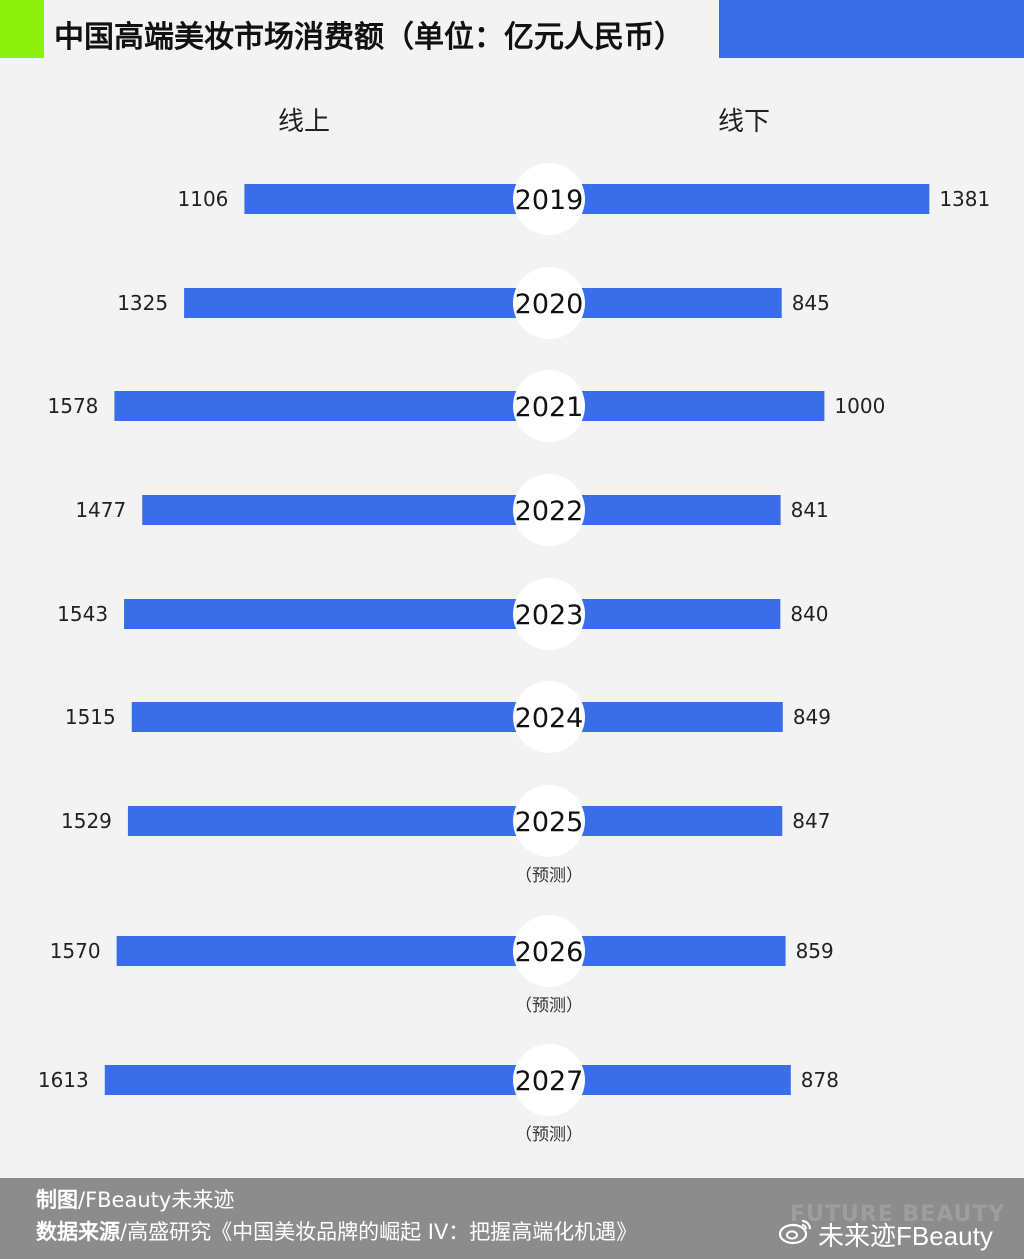 This screenshot has height=1259, width=1024. Describe the element at coordinates (744, 122) in the screenshot. I see `right-series-label: 线下` at that location.